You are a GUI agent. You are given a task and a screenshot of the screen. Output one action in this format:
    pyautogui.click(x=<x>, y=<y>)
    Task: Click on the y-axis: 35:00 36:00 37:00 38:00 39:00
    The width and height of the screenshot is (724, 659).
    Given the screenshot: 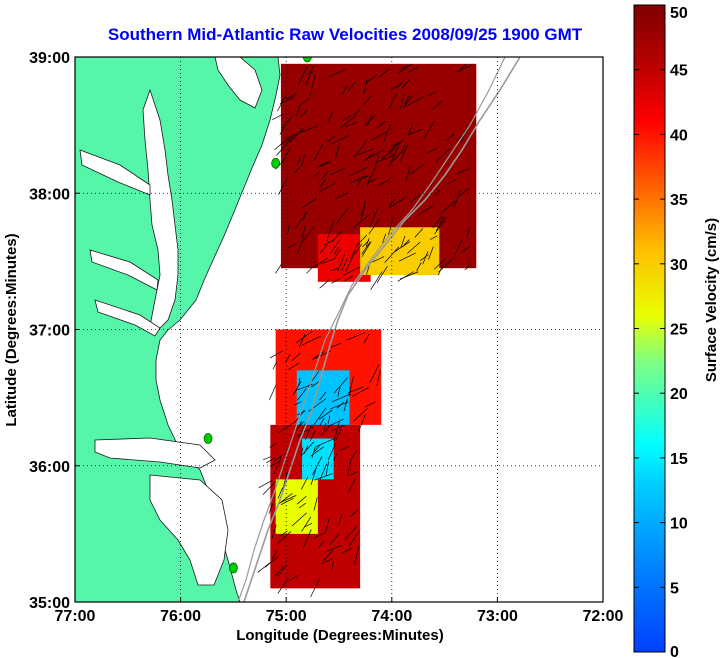 What is the action you would take?
    pyautogui.click(x=54, y=331)
    